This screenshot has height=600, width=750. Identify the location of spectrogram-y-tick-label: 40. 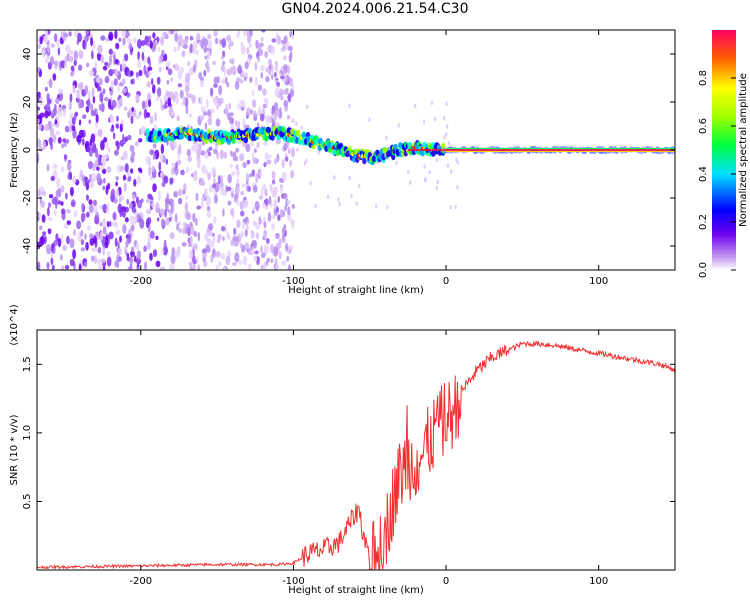
(27, 54).